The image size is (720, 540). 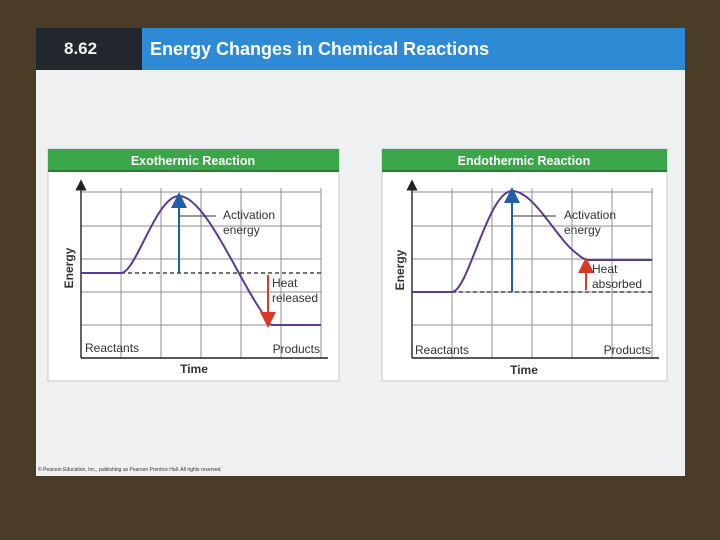 I want to click on exothermic-title: Exothermic Reaction, so click(x=193, y=161).